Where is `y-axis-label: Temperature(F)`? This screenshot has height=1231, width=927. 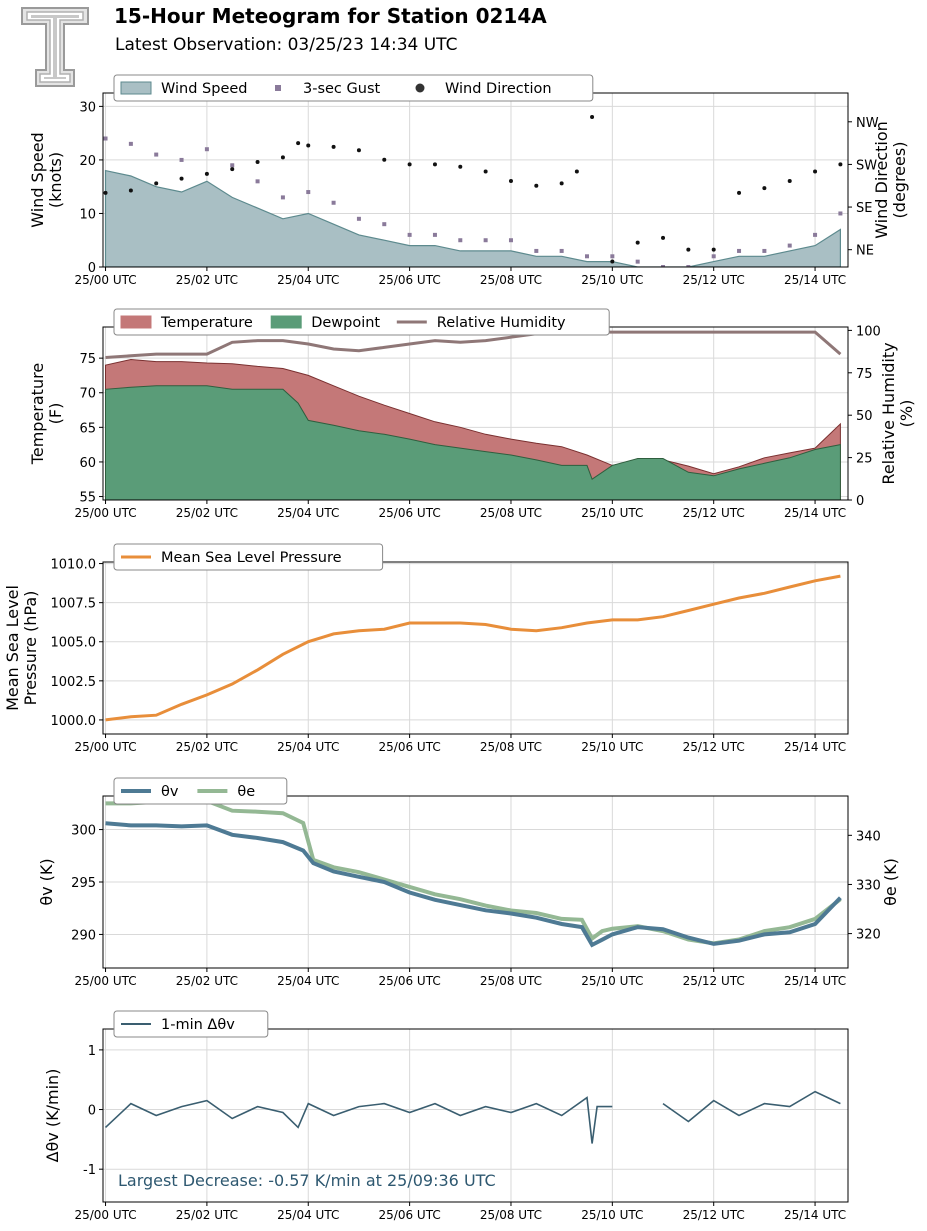
y-axis-label: Temperature(F) is located at coordinates (46, 414).